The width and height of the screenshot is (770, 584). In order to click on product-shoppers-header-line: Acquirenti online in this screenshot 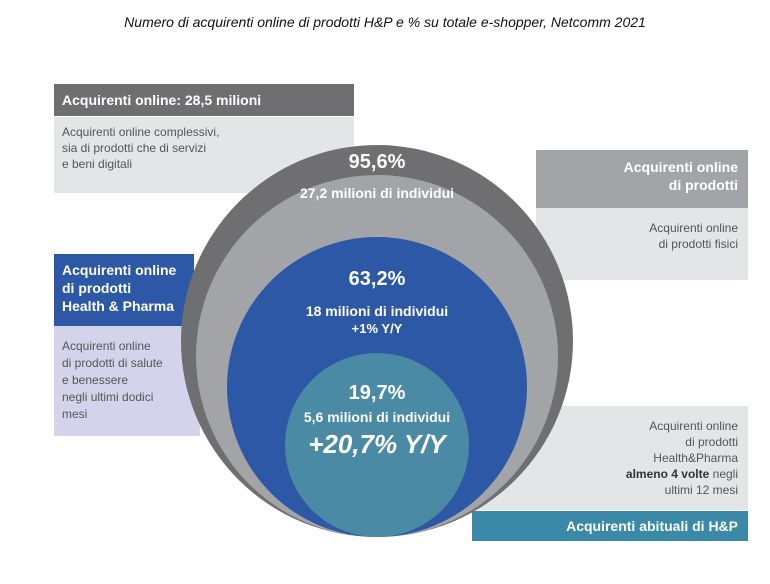, I will do `click(680, 167)`.